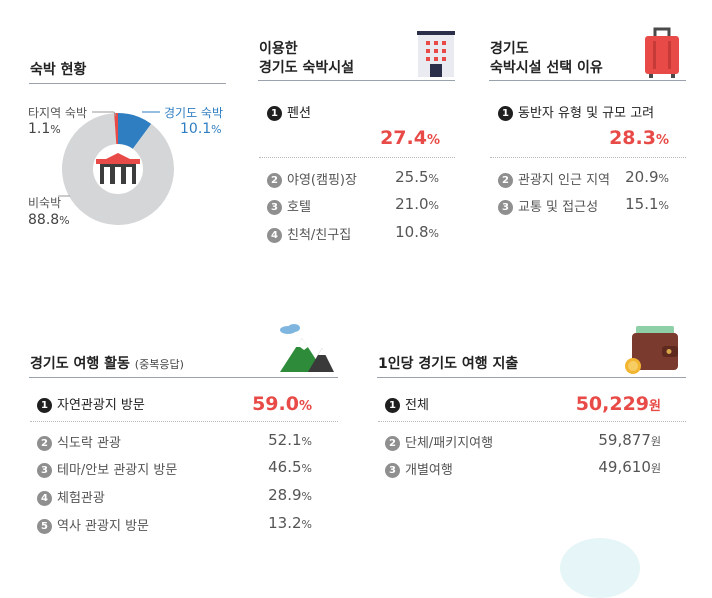  Describe the element at coordinates (554, 178) in the screenshot. I see `reason-item: 2 관광지 인근 지역` at that location.